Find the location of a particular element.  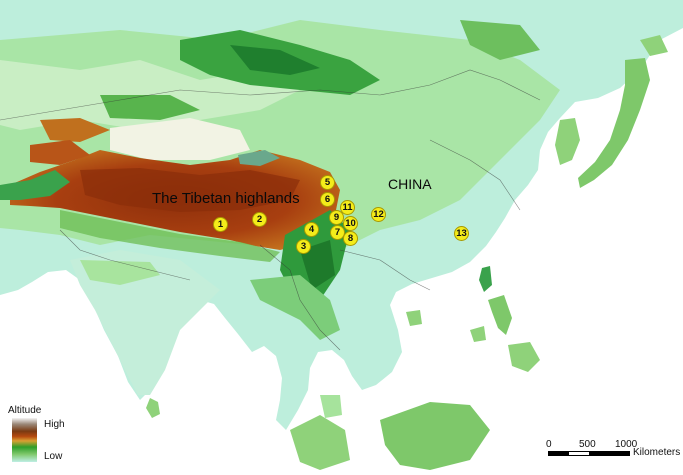

site-marker-6: 6 is located at coordinates (327, 199).